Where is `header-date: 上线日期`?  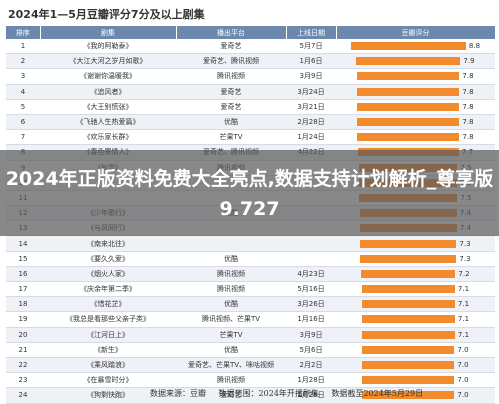
header-date: 上线日期 is located at coordinates (311, 32).